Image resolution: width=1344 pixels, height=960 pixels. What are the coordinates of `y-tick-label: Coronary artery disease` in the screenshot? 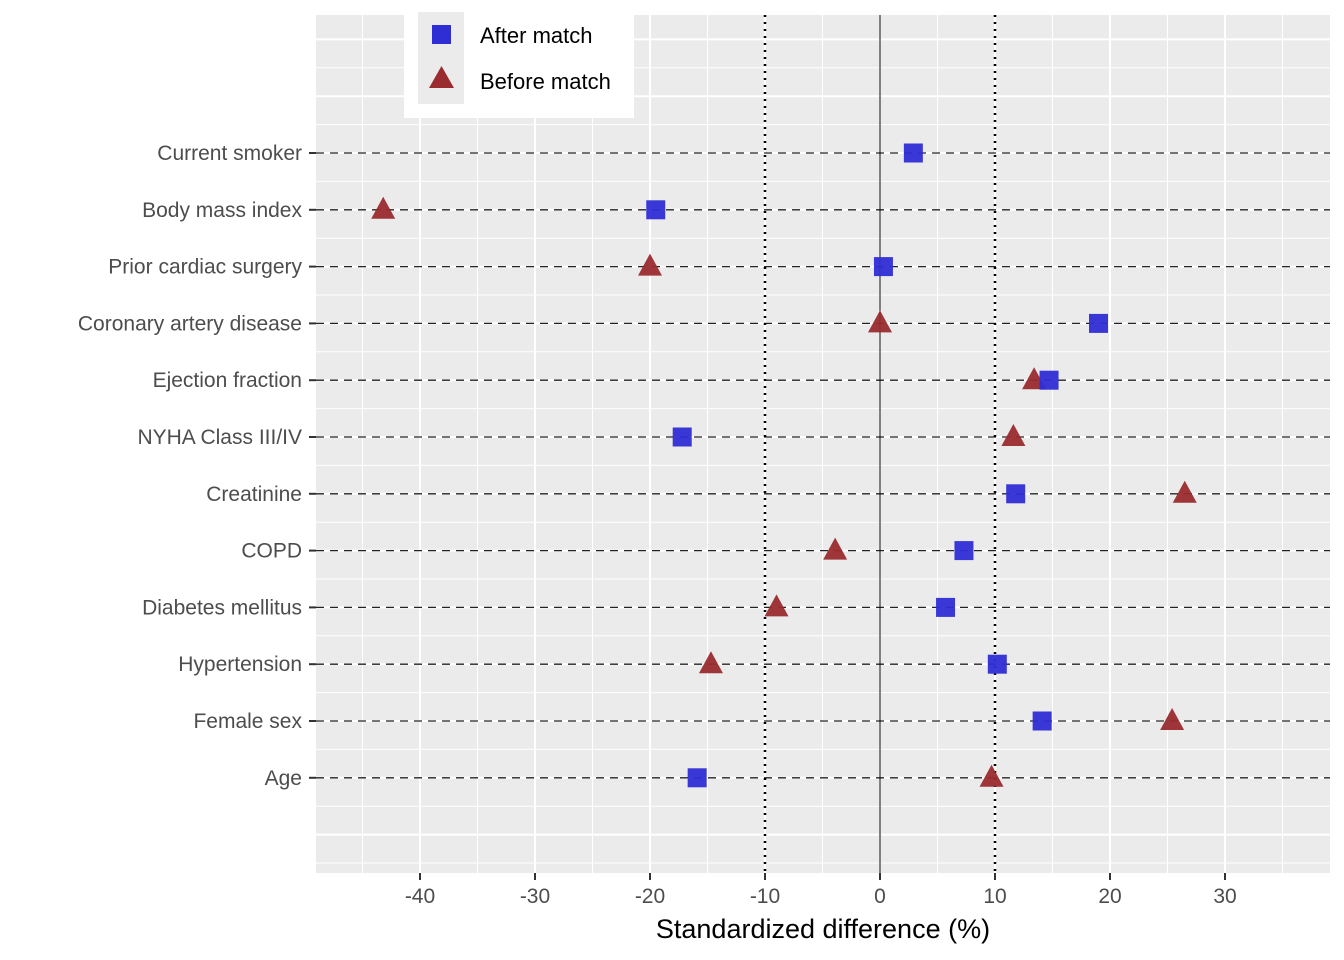 It's located at (190, 323).